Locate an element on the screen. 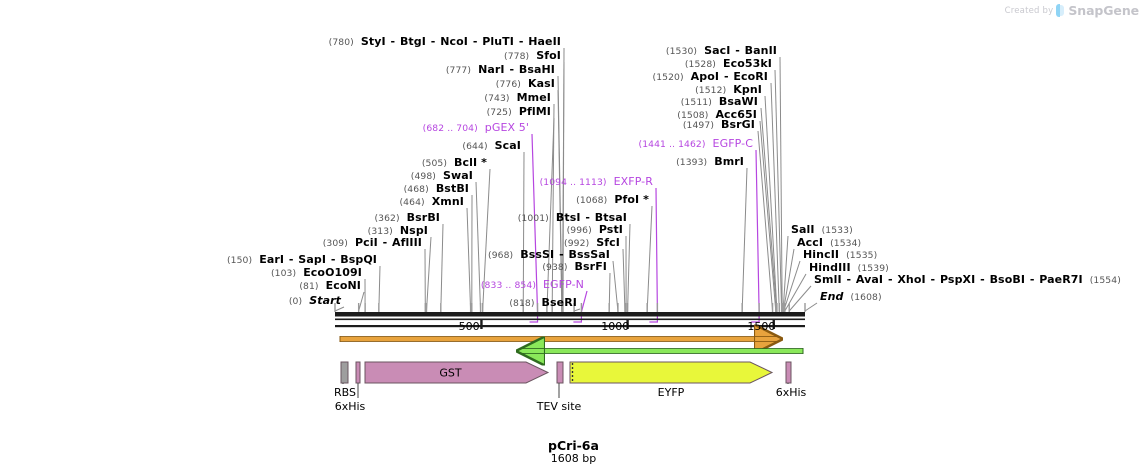 Image resolution: width=1147 pixels, height=473 pixels. label-position: (103) is located at coordinates (283, 273).